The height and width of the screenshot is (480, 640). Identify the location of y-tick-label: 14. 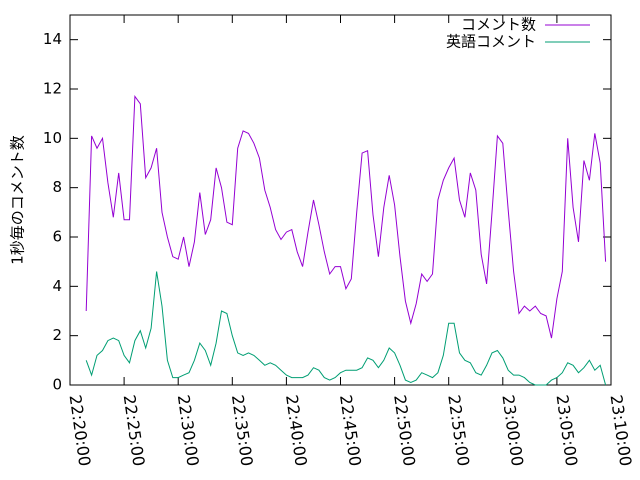
(52, 39).